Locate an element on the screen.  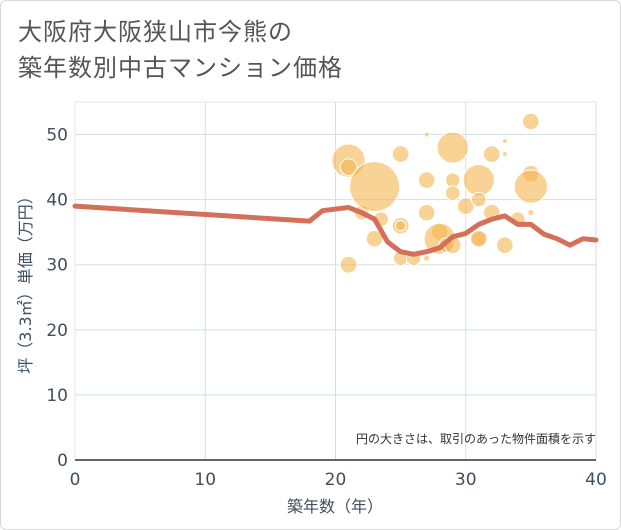
y-axis-ticks: 0 10 20 30 40 50 is located at coordinates (57, 298).